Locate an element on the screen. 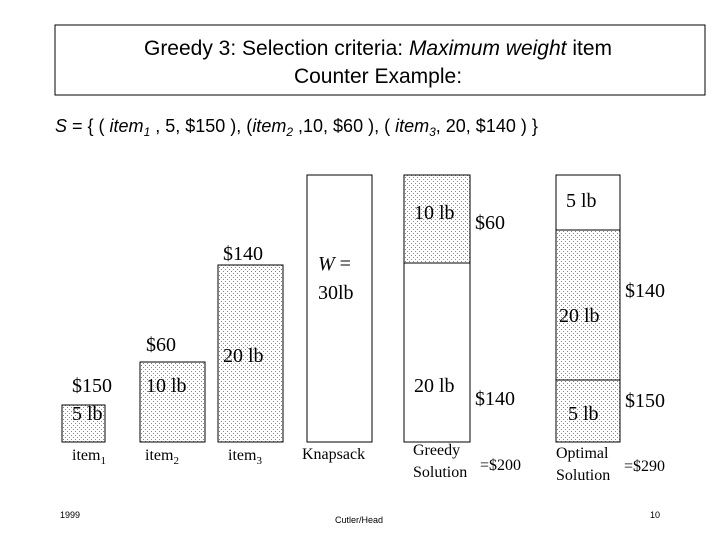 The image size is (720, 540). item-weight: 20 lb is located at coordinates (243, 356).